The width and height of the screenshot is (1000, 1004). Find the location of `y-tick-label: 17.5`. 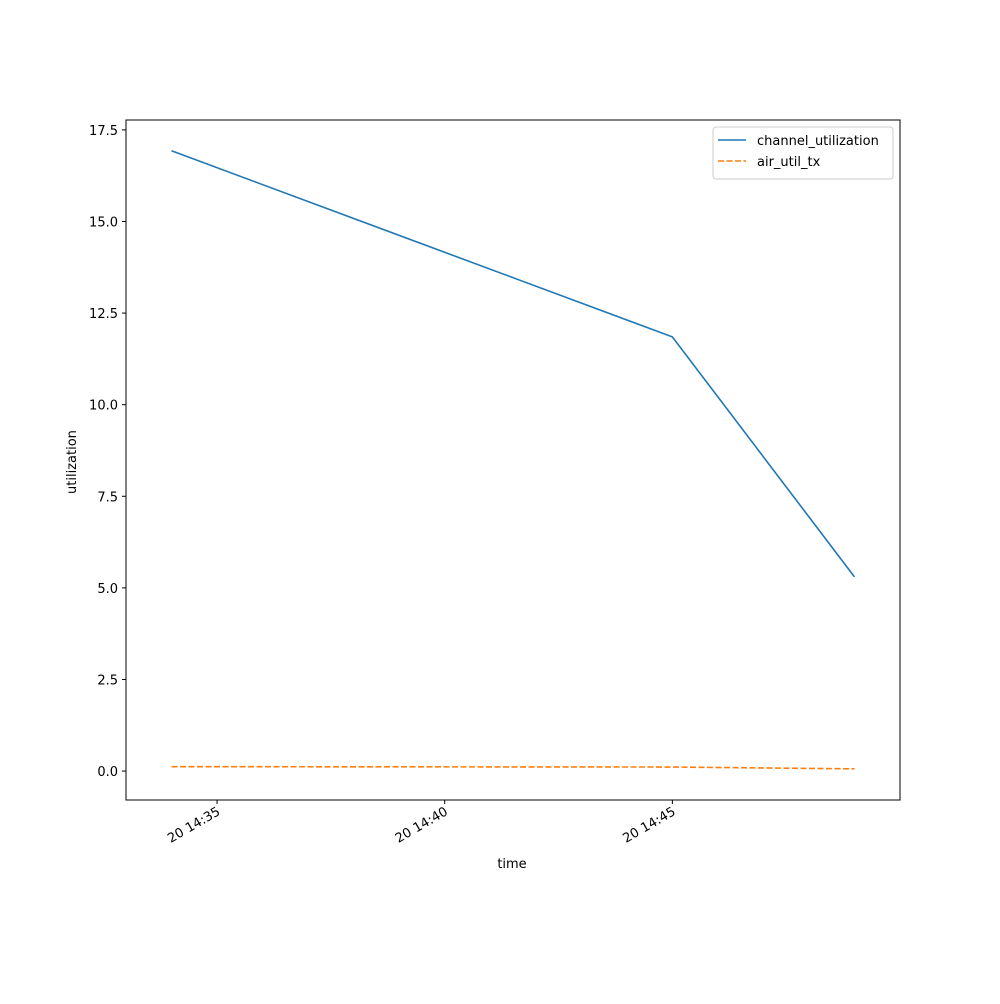

y-tick-label: 17.5 is located at coordinates (103, 131).